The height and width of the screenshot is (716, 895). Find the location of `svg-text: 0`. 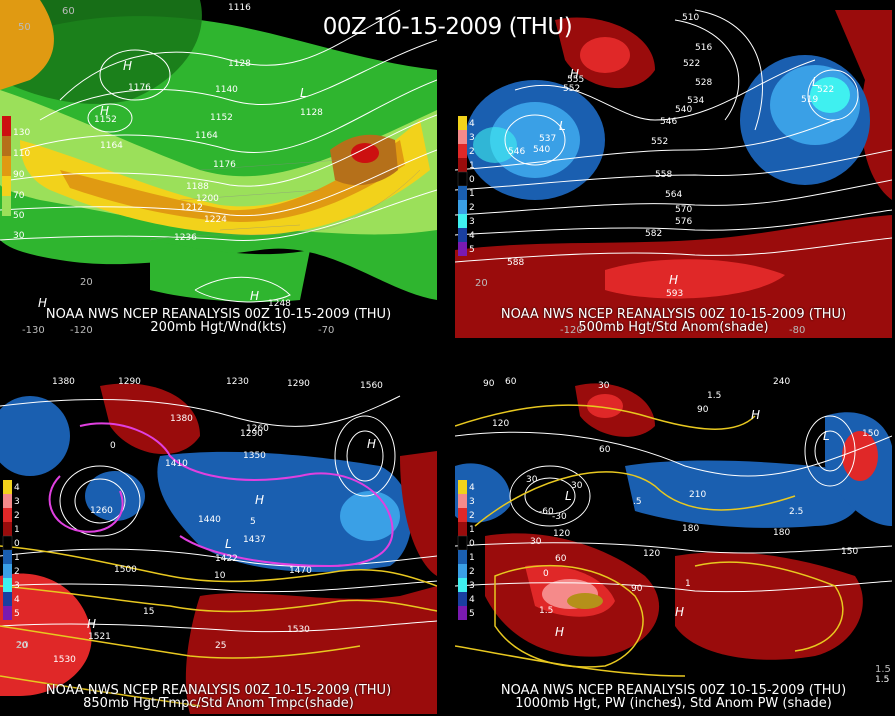

svg-text: 0 is located at coordinates (17, 544).